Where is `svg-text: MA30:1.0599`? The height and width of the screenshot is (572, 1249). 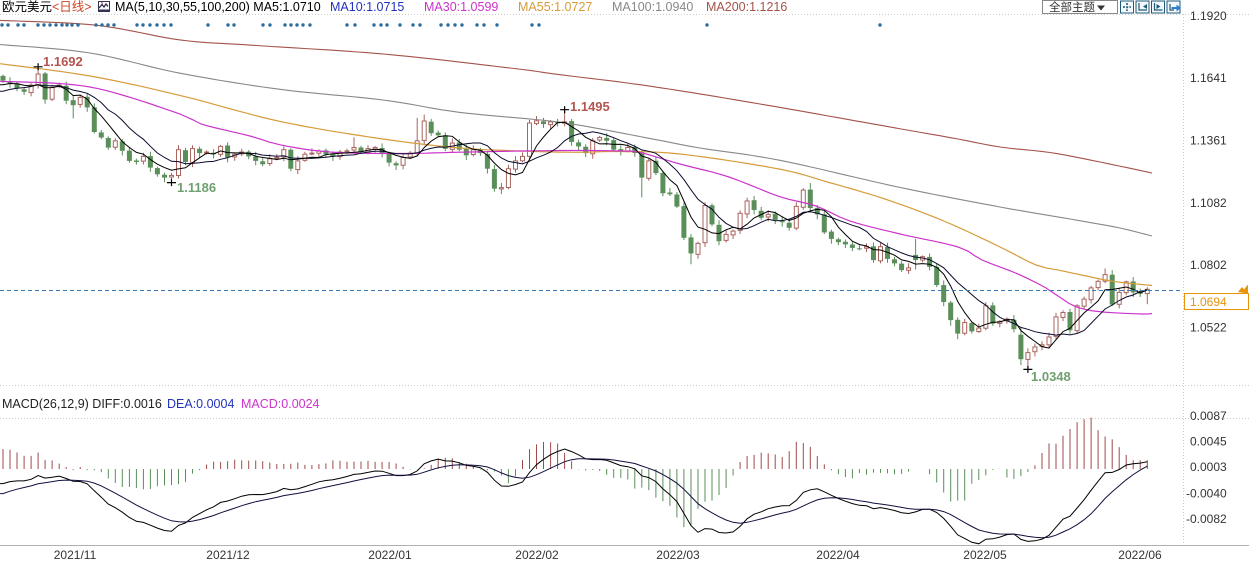 svg-text: MA30:1.0599 is located at coordinates (461, 7).